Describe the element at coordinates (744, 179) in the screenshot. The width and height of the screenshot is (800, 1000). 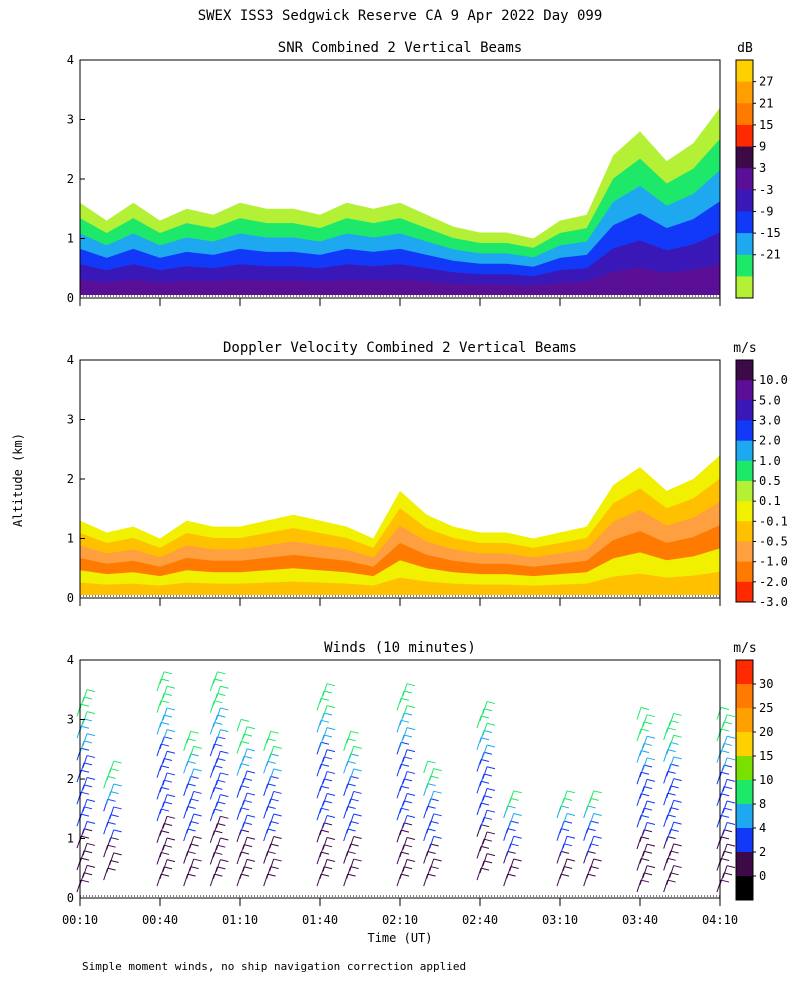
I see `panel-0-colorbar` at that location.